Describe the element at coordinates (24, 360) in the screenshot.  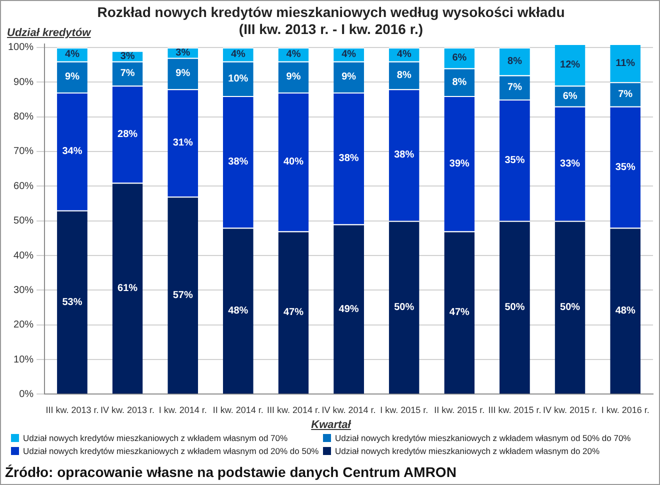
I see `y-tick-label: 10%` at that location.